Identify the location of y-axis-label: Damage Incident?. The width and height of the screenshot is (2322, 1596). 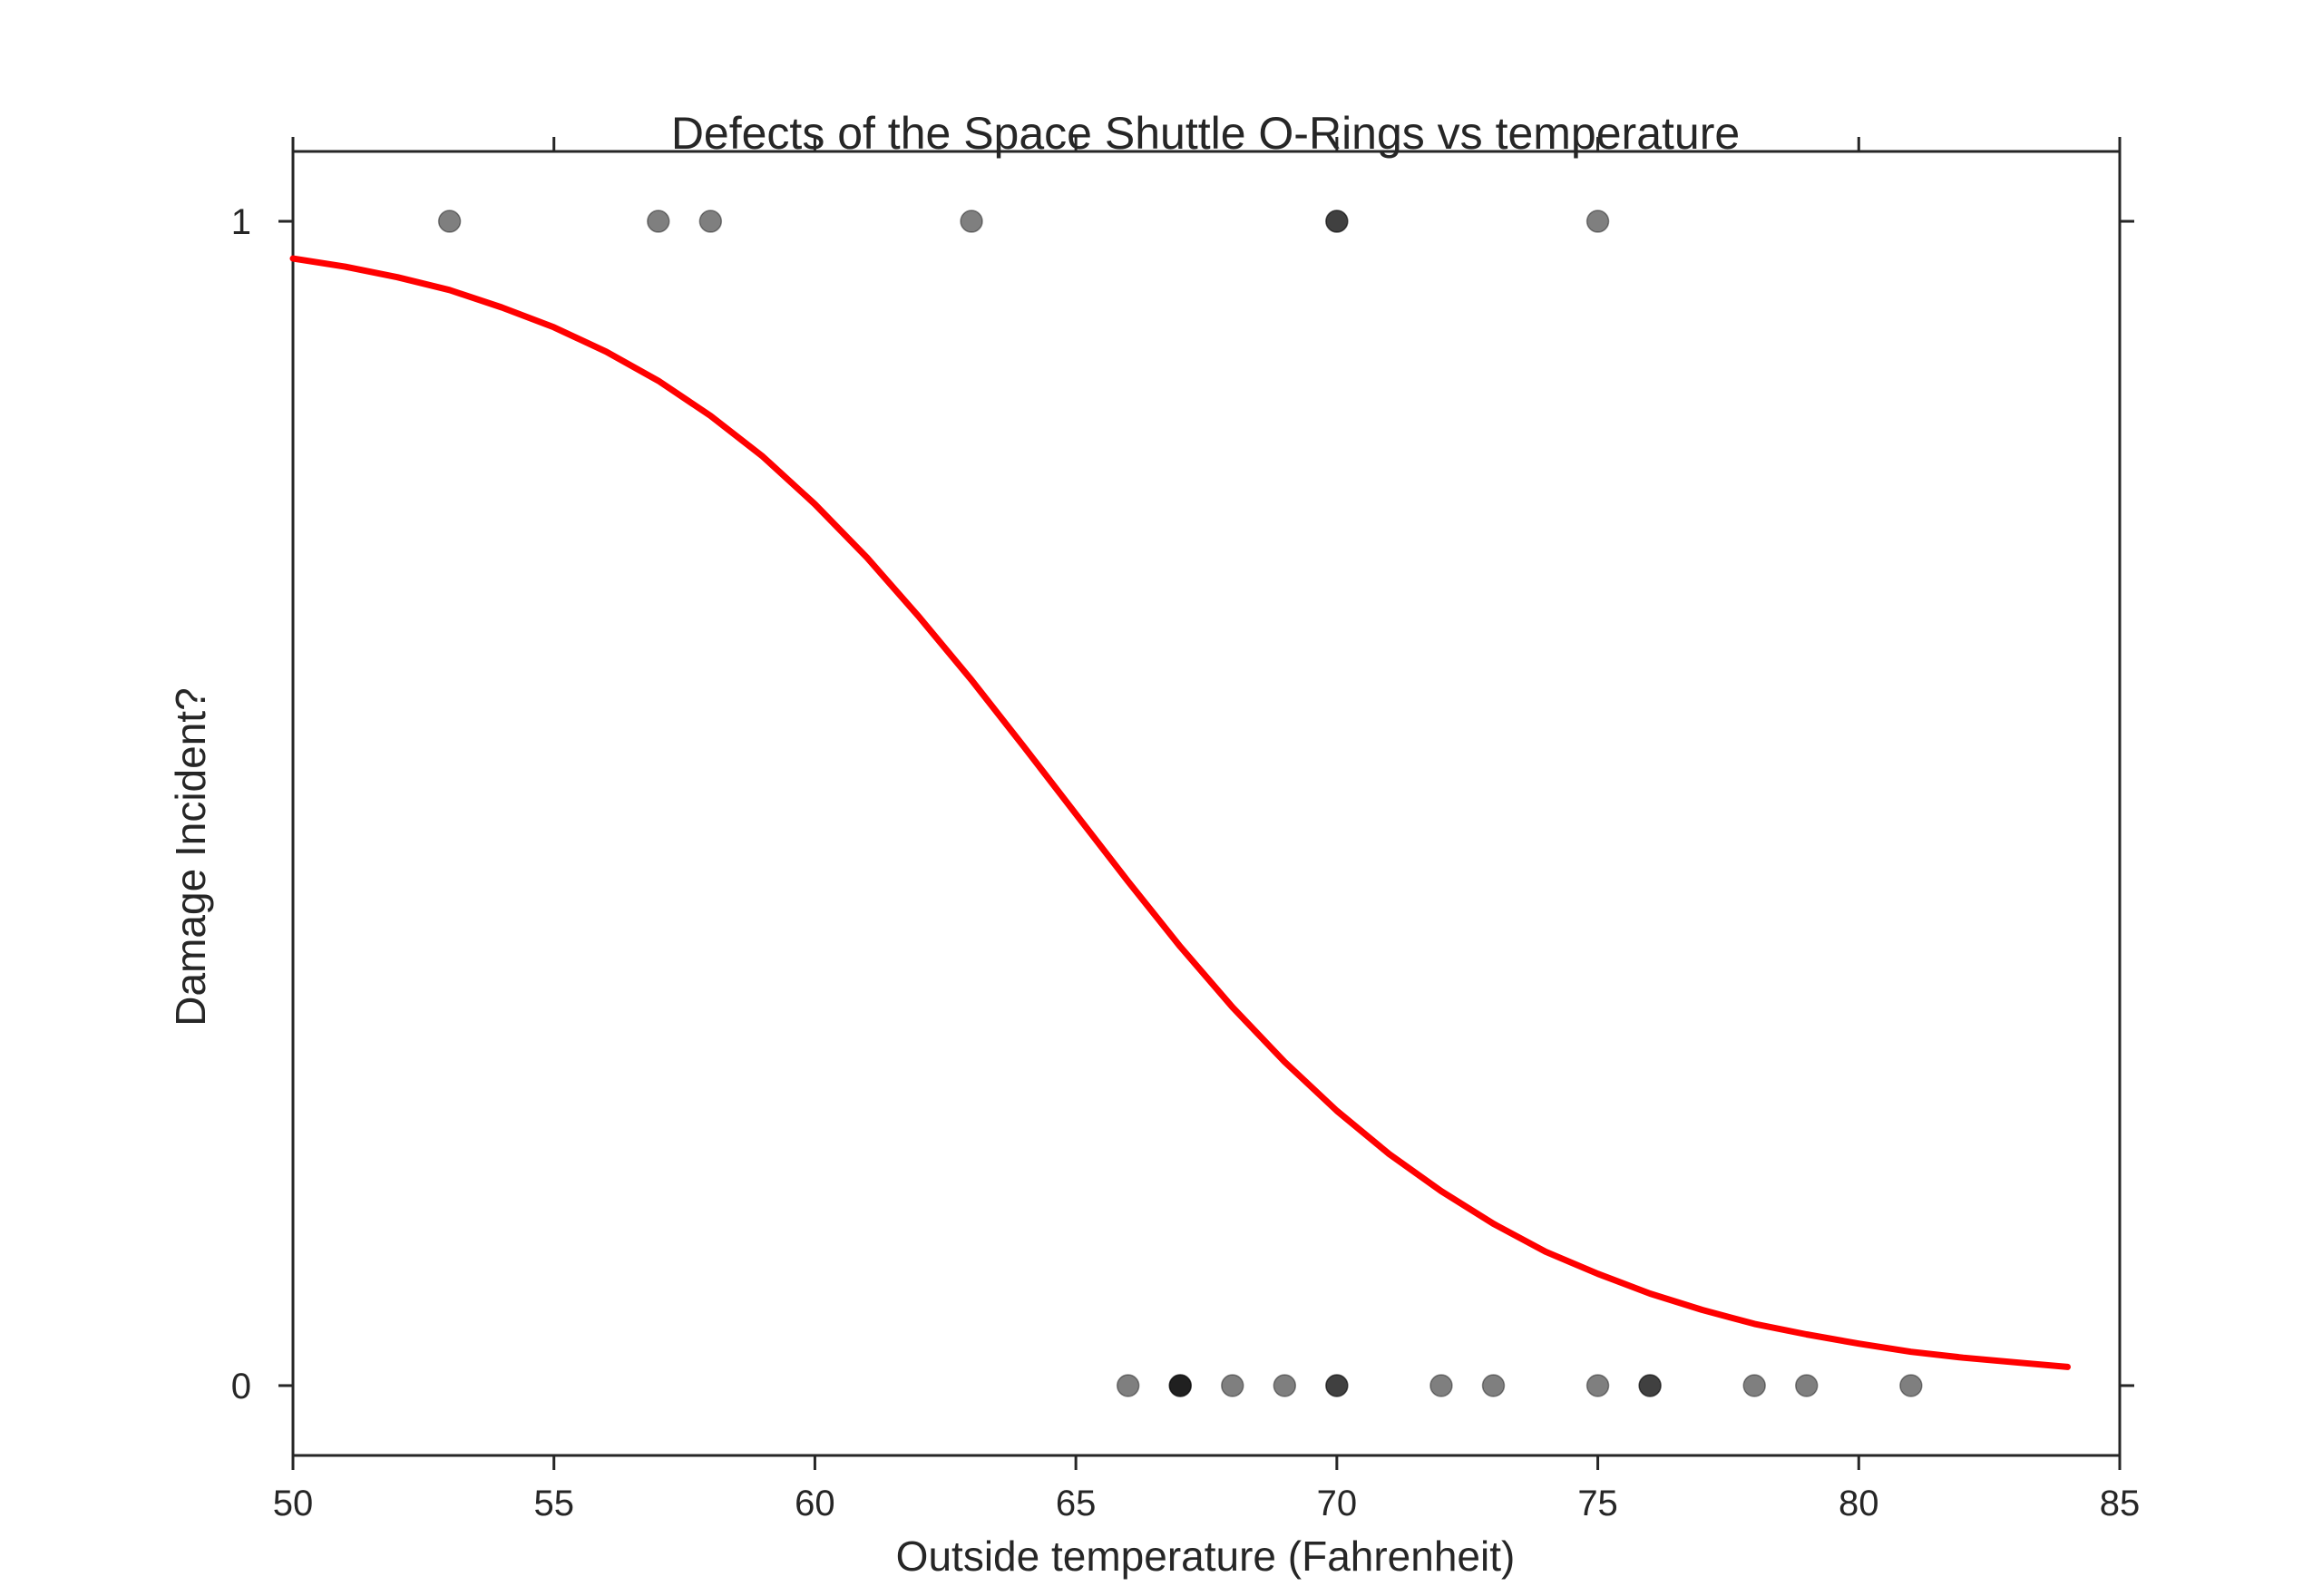
(190, 856).